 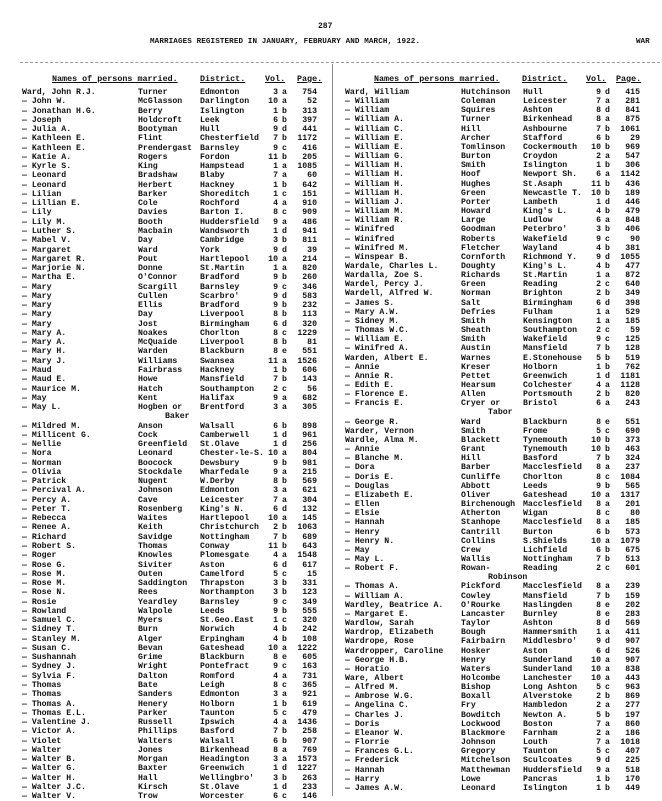 What do you see at coordinates (148, 250) in the screenshot?
I see `spouse-surname: Ward` at bounding box center [148, 250].